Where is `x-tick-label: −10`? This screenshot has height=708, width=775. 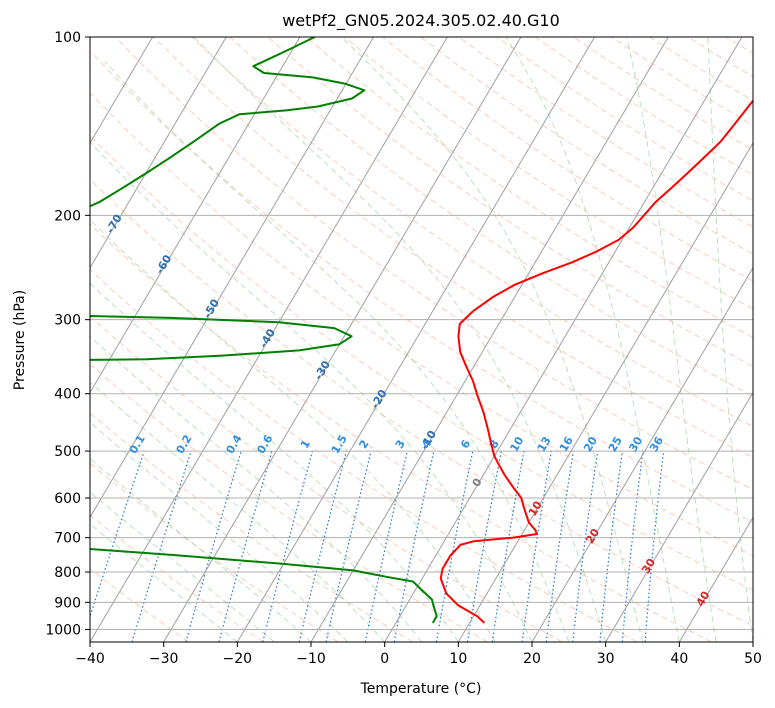
x-tick-label: −10 is located at coordinates (311, 659).